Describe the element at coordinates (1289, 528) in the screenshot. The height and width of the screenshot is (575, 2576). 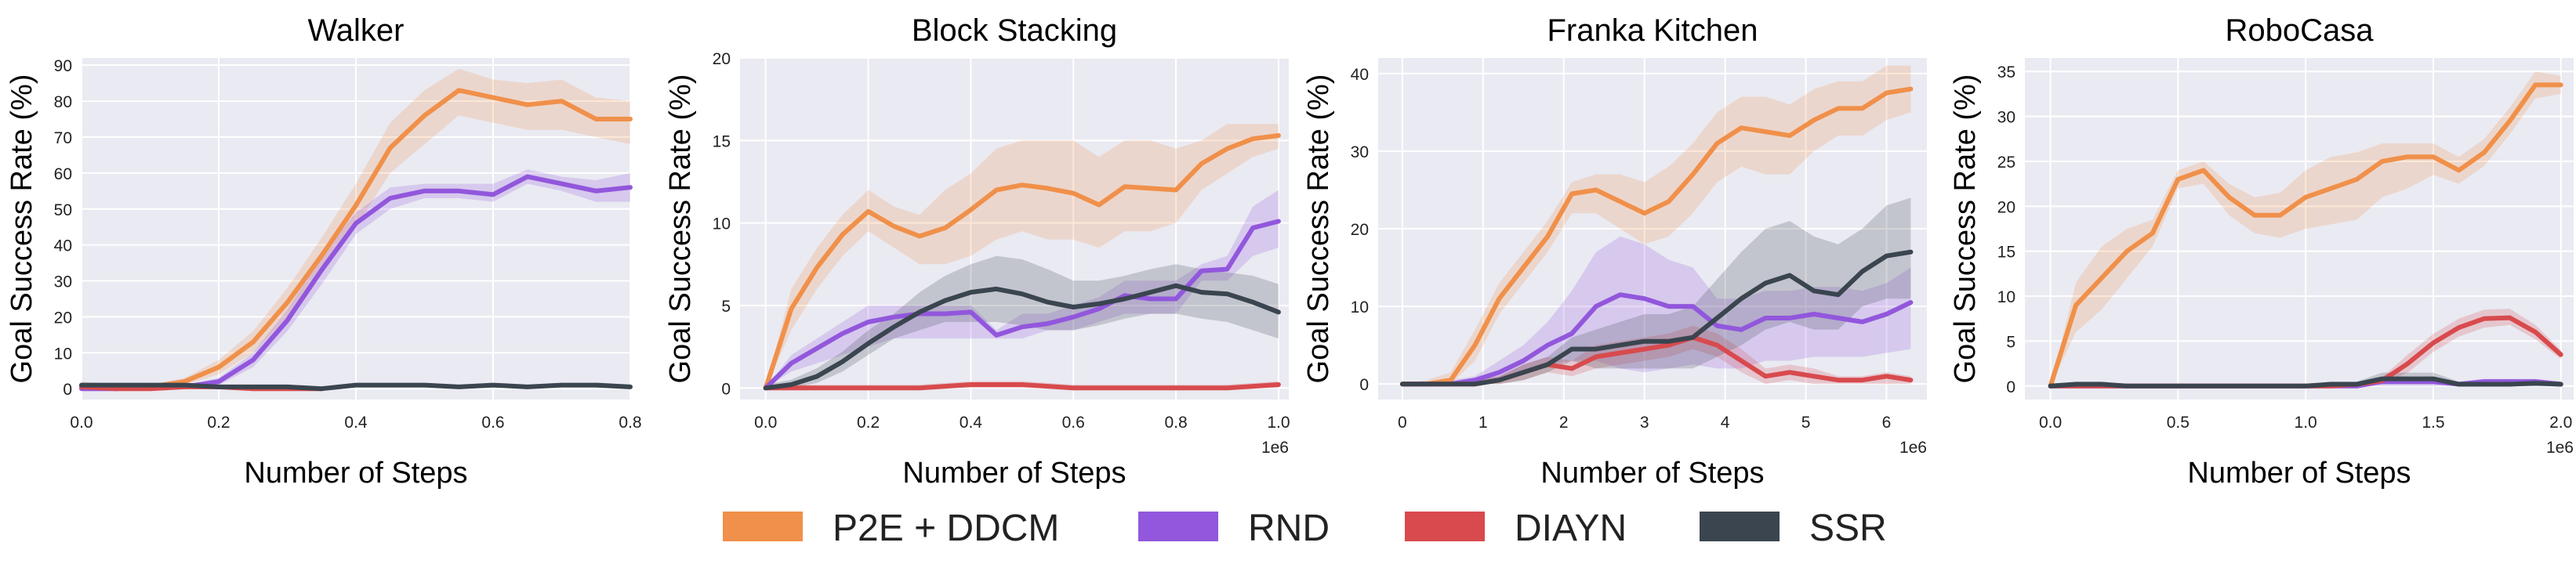
I see `legend-label-rnd: RND` at that location.